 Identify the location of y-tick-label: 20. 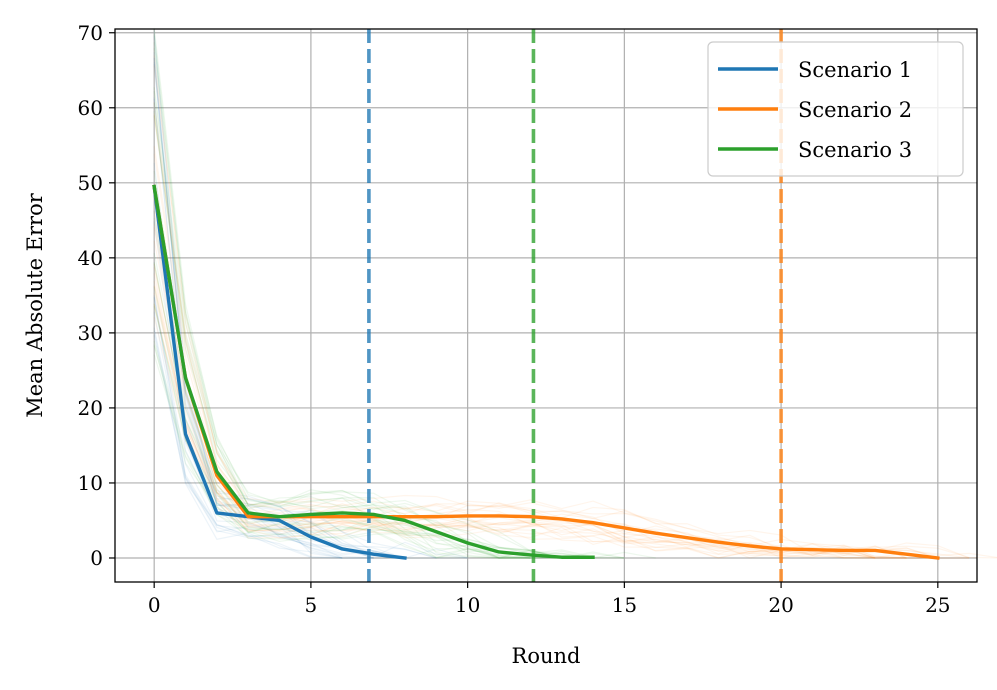
(90, 408).